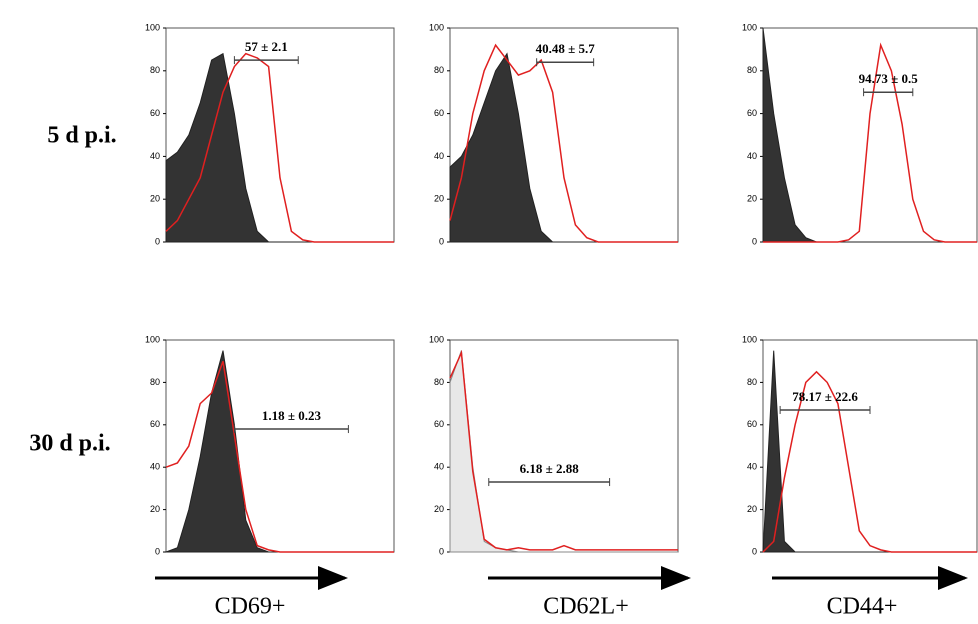  I want to click on gate-label: 78.17 ± 22.6, so click(825, 396).